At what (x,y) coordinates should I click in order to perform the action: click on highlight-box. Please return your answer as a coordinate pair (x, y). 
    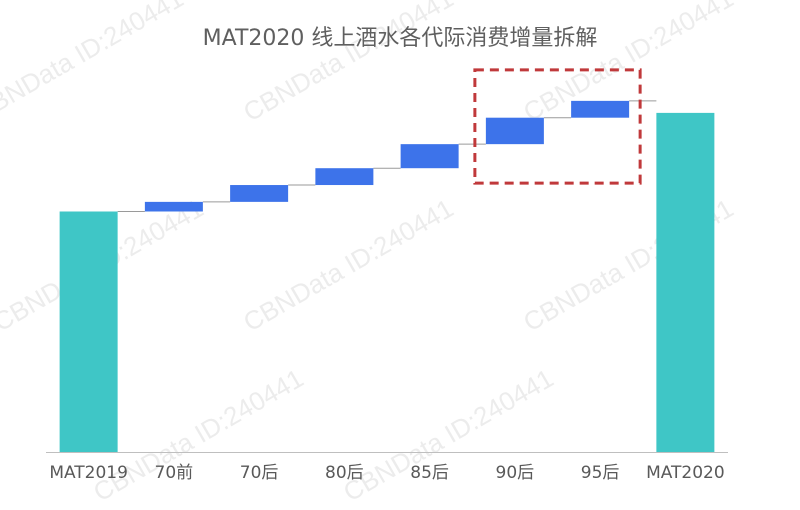
    Looking at the image, I should click on (557, 126).